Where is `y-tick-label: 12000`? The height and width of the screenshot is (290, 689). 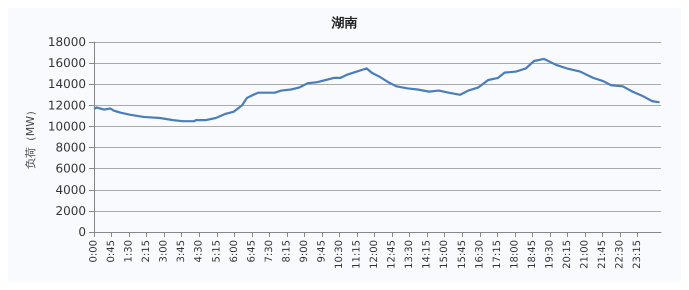
y-tick-label: 12000 is located at coordinates (67, 105).